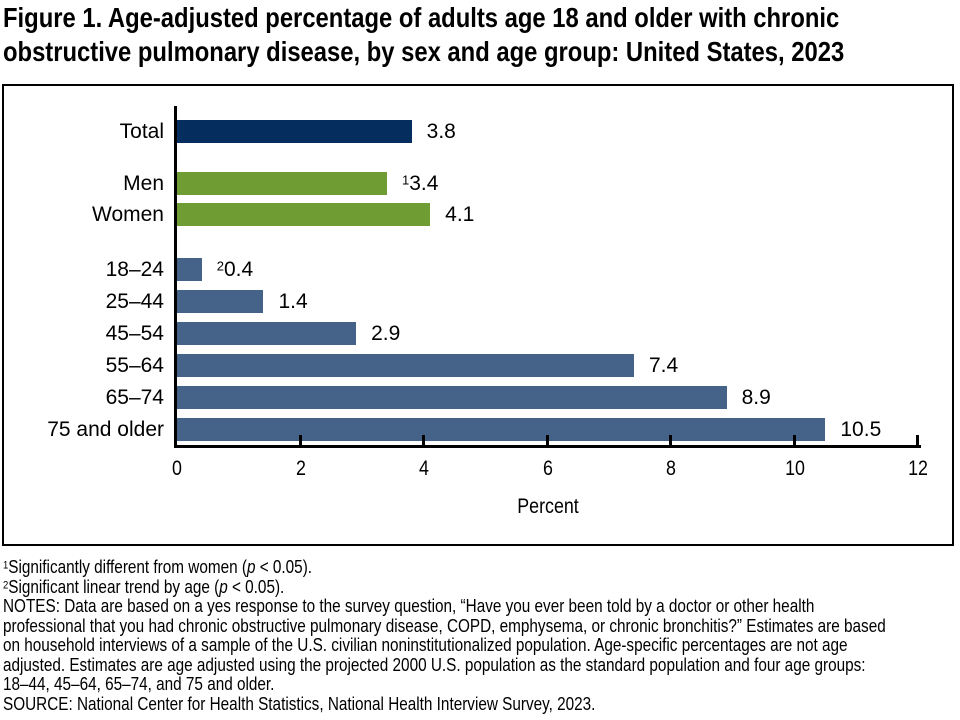 The height and width of the screenshot is (720, 960). I want to click on value-label-75-and-older: 10.5, so click(861, 429).